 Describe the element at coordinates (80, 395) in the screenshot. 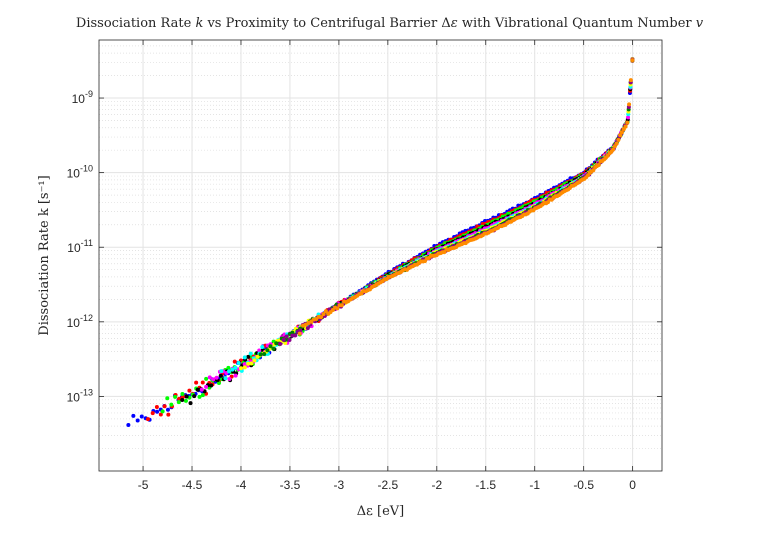

I see `y-tick-label: 10-13` at that location.